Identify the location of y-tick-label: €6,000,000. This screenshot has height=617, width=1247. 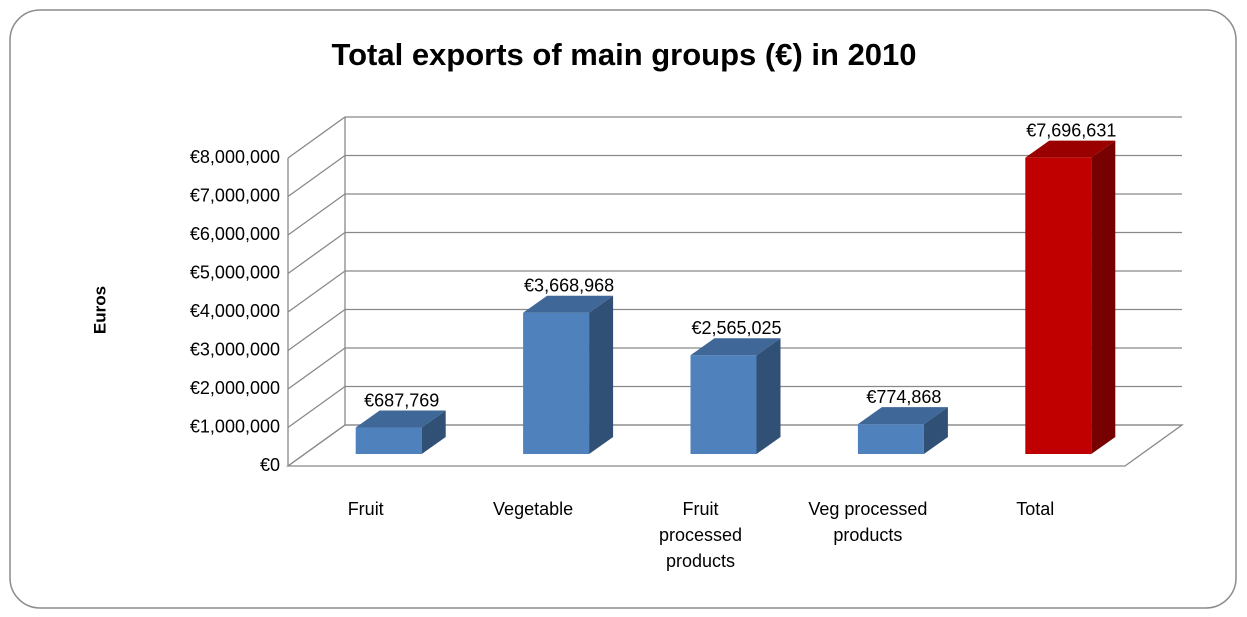
(235, 234).